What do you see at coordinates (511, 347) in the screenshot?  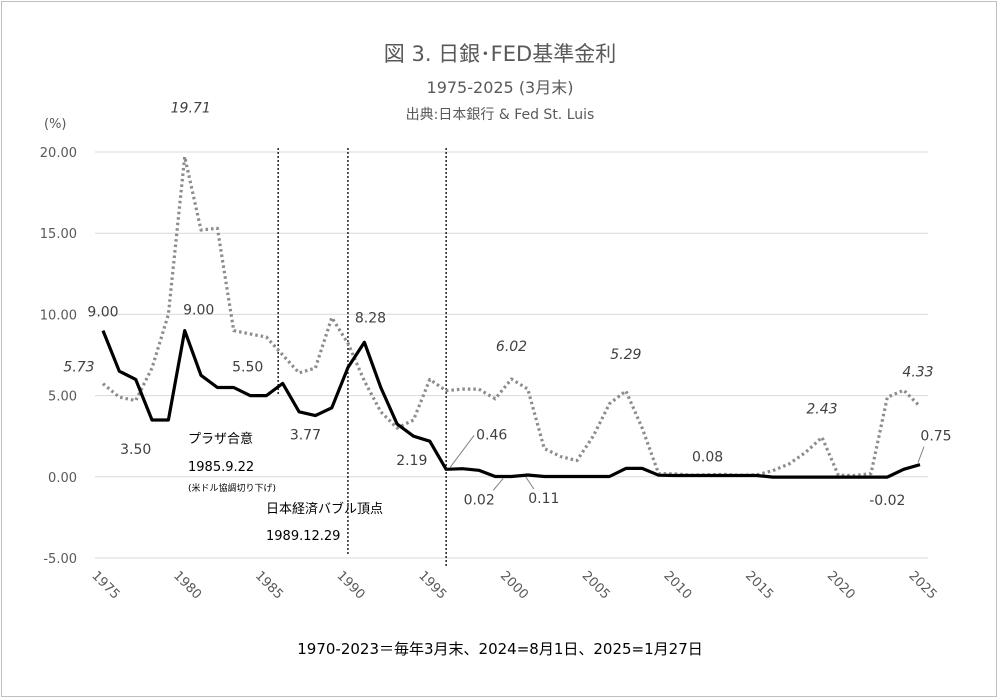 I see `data-label: 6.02` at bounding box center [511, 347].